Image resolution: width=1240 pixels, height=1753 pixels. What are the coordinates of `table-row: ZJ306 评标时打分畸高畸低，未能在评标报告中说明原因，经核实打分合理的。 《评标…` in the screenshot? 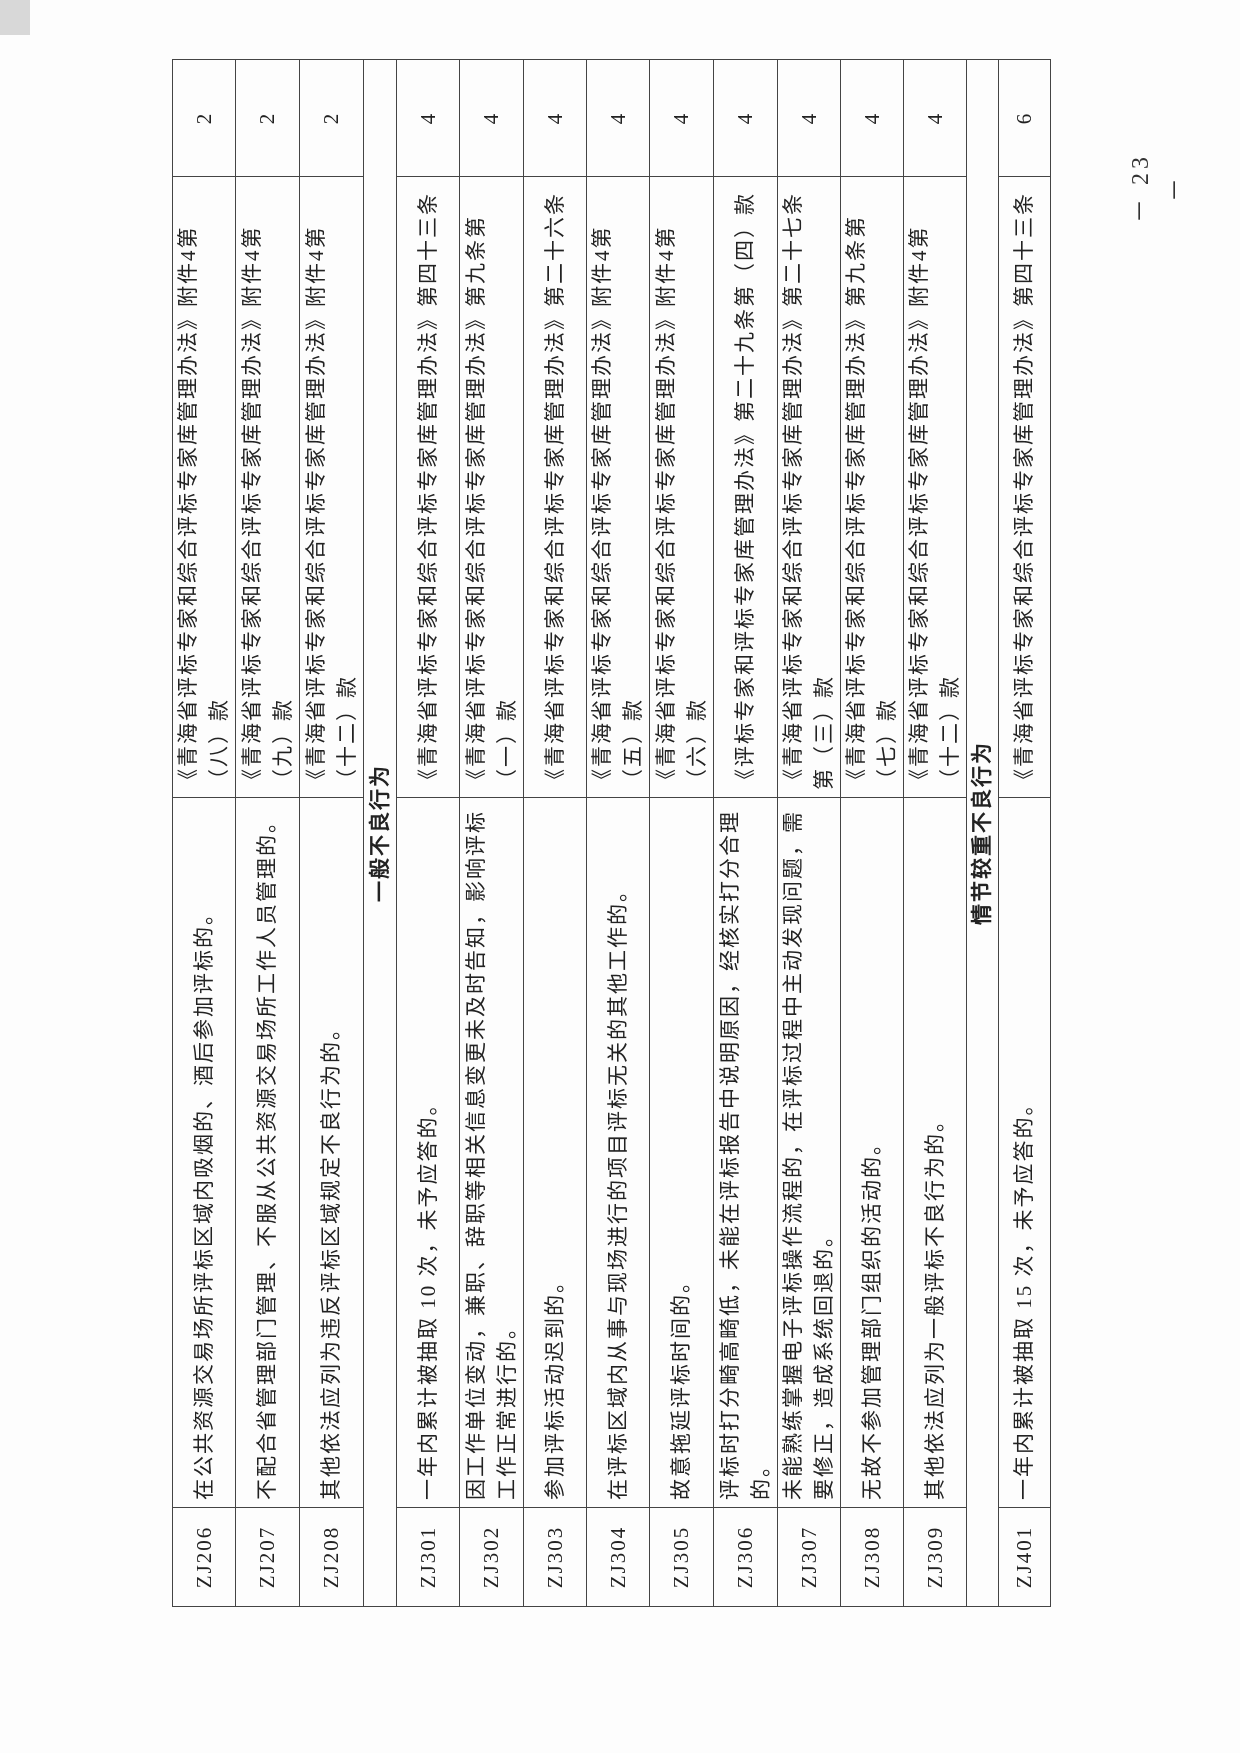 It's located at (745, 833).